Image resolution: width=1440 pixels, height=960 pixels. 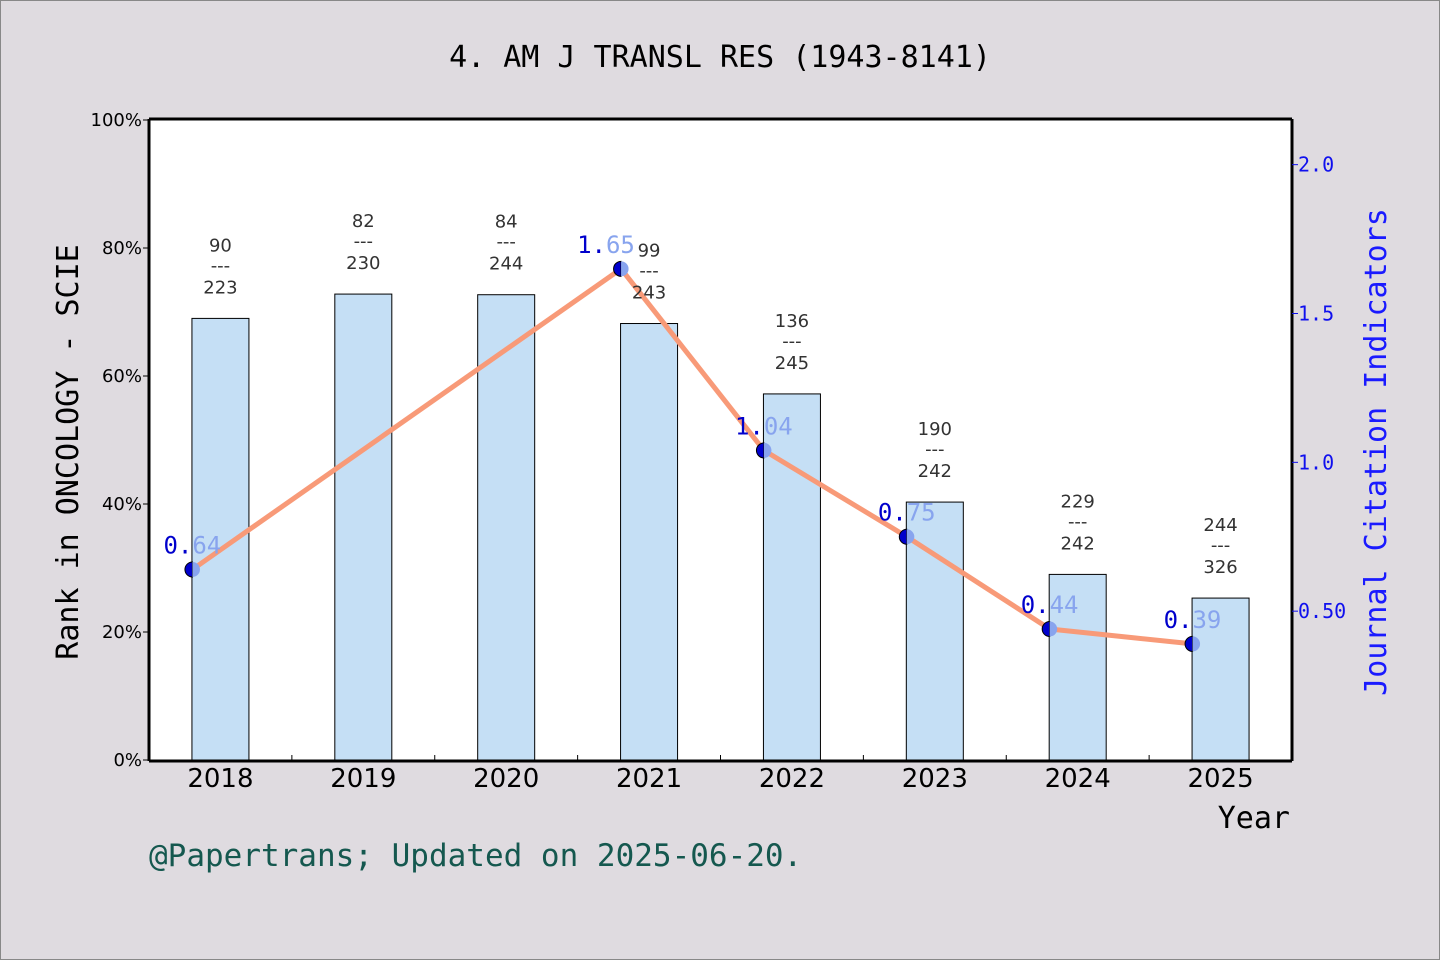 What do you see at coordinates (220, 245) in the screenshot?
I see `rank-label: 90` at bounding box center [220, 245].